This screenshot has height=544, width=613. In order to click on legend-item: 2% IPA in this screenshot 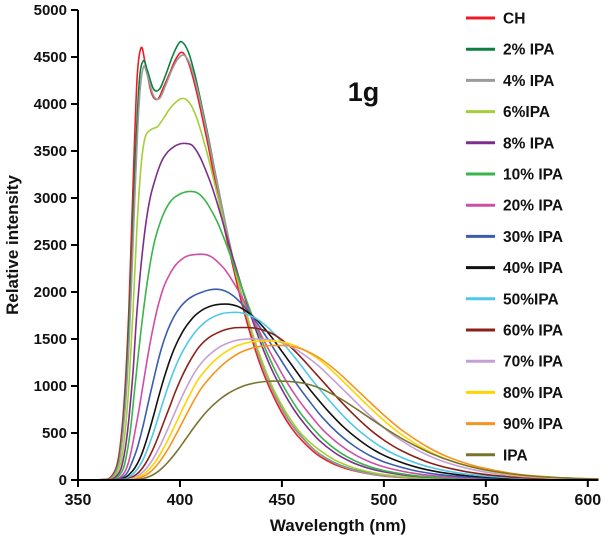, I will do `click(510, 50)`.